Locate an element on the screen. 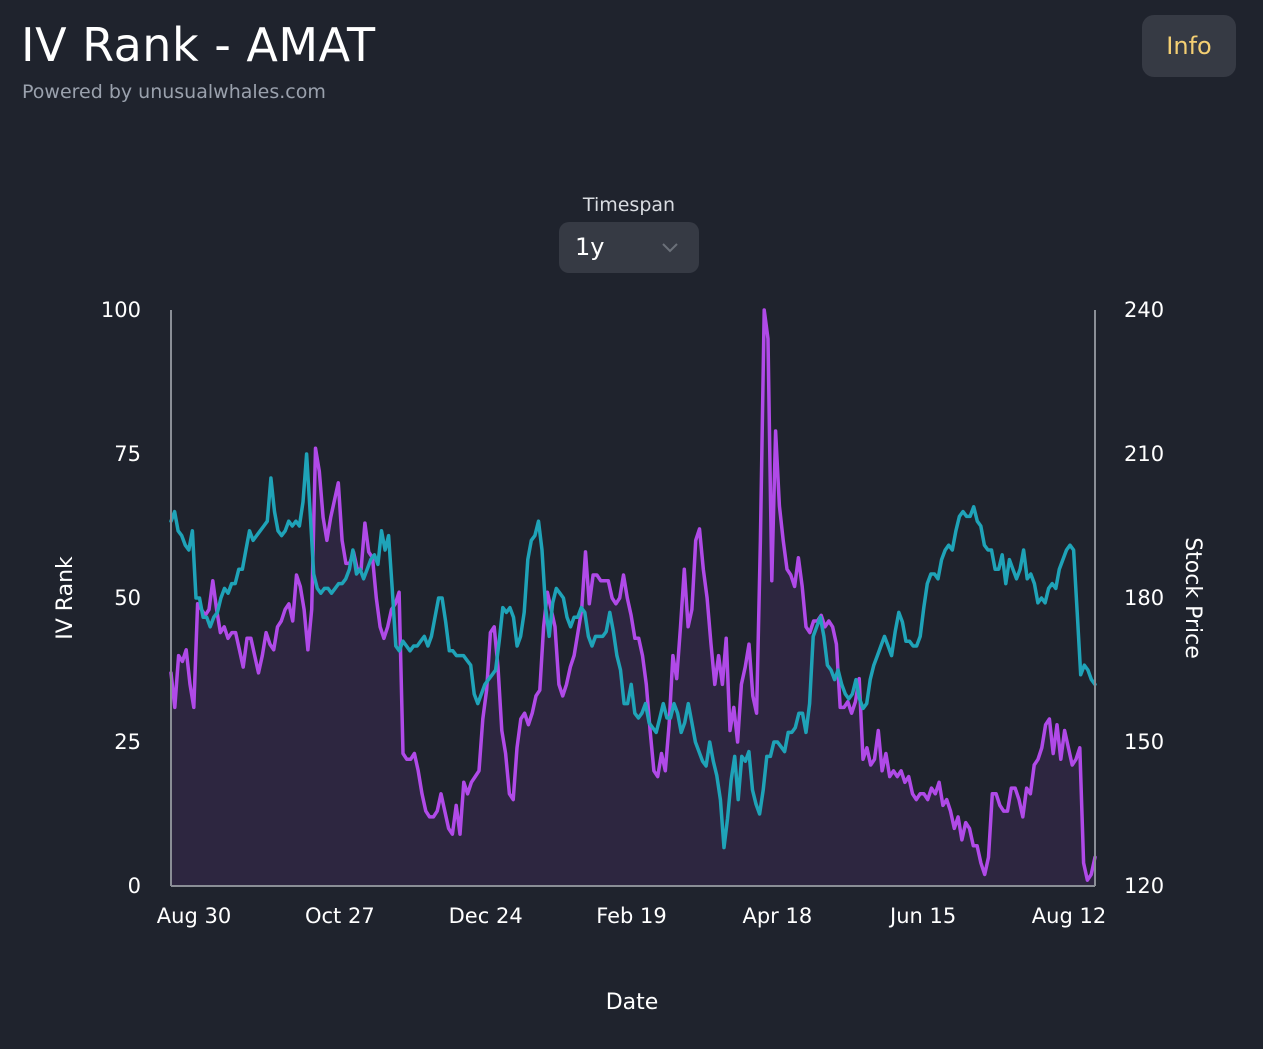 The height and width of the screenshot is (1049, 1263). x-tick-label: Aug 30 is located at coordinates (194, 916).